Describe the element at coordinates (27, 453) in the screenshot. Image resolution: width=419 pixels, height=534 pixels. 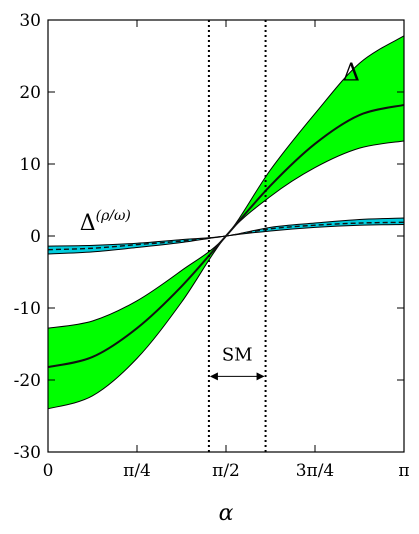
I see `y-tick-label-6: -30` at that location.